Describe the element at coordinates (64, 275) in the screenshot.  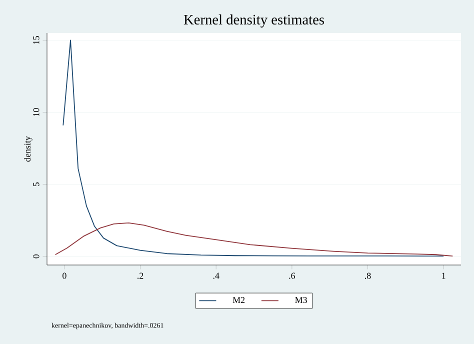
I see `x-tick-label: 0` at that location.